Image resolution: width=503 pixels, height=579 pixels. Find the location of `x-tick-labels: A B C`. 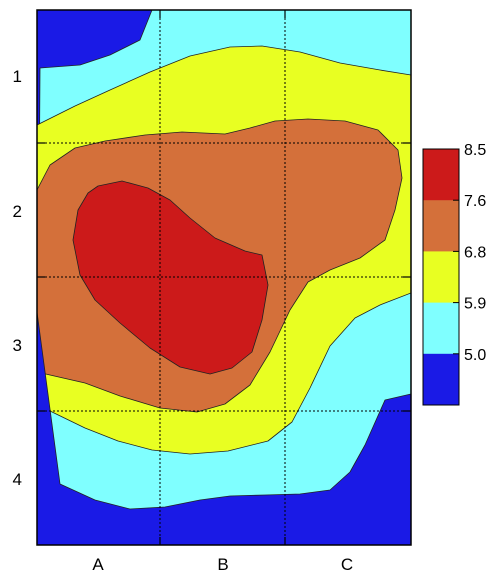

x-tick-labels: A B C is located at coordinates (222, 564).